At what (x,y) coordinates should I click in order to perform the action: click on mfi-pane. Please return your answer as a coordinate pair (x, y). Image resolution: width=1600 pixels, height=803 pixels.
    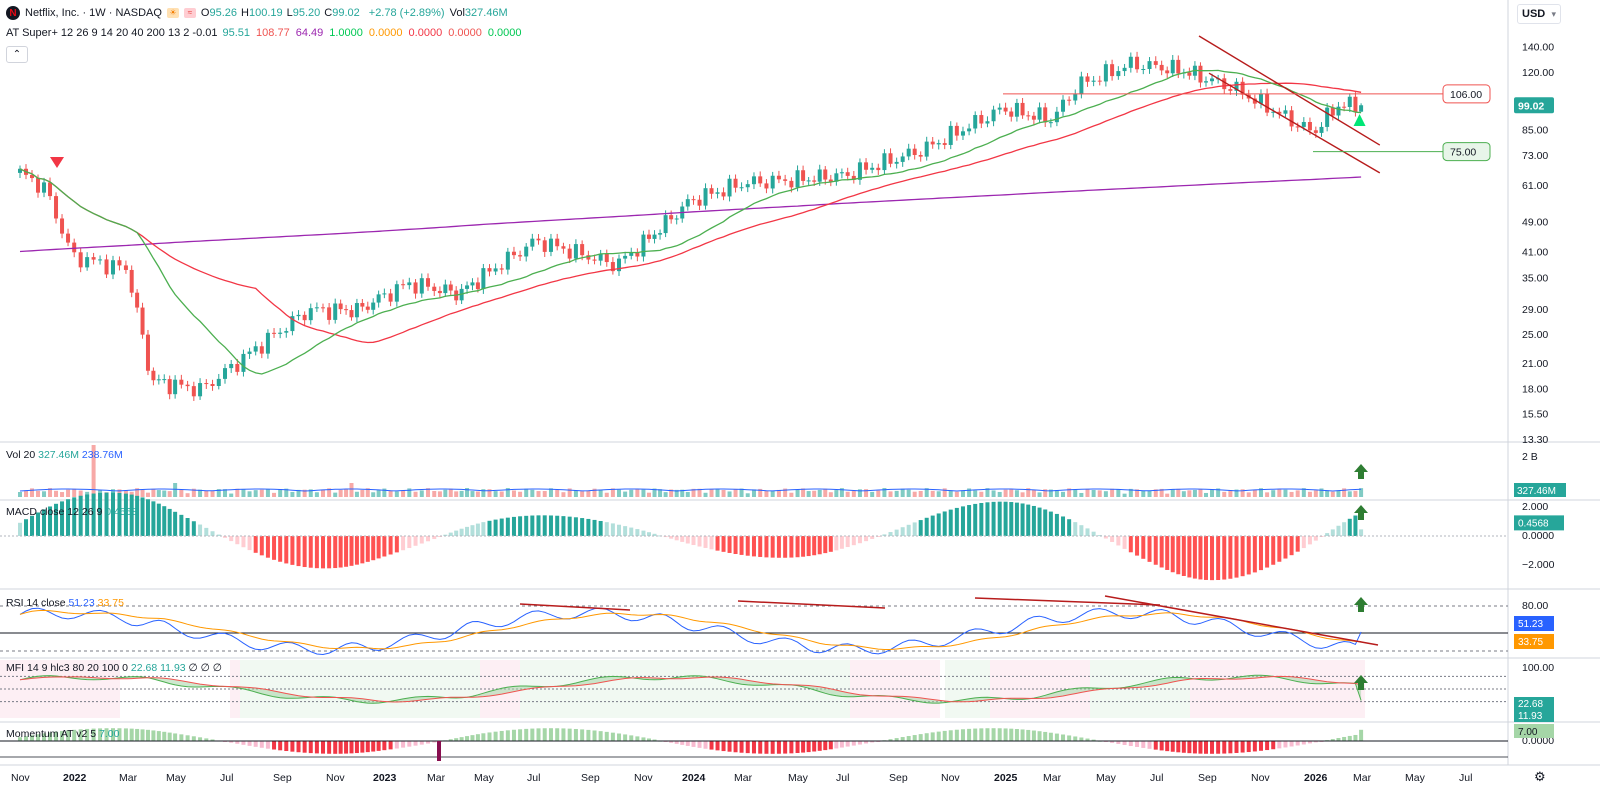
    Looking at the image, I should click on (754, 689).